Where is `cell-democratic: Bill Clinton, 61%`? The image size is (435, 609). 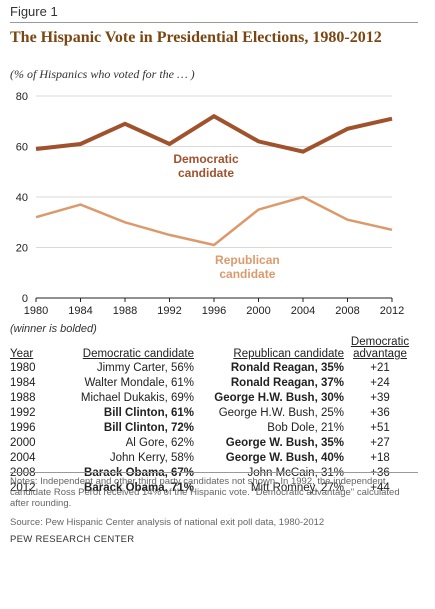
cell-democratic: Bill Clinton, 61% is located at coordinates (148, 413).